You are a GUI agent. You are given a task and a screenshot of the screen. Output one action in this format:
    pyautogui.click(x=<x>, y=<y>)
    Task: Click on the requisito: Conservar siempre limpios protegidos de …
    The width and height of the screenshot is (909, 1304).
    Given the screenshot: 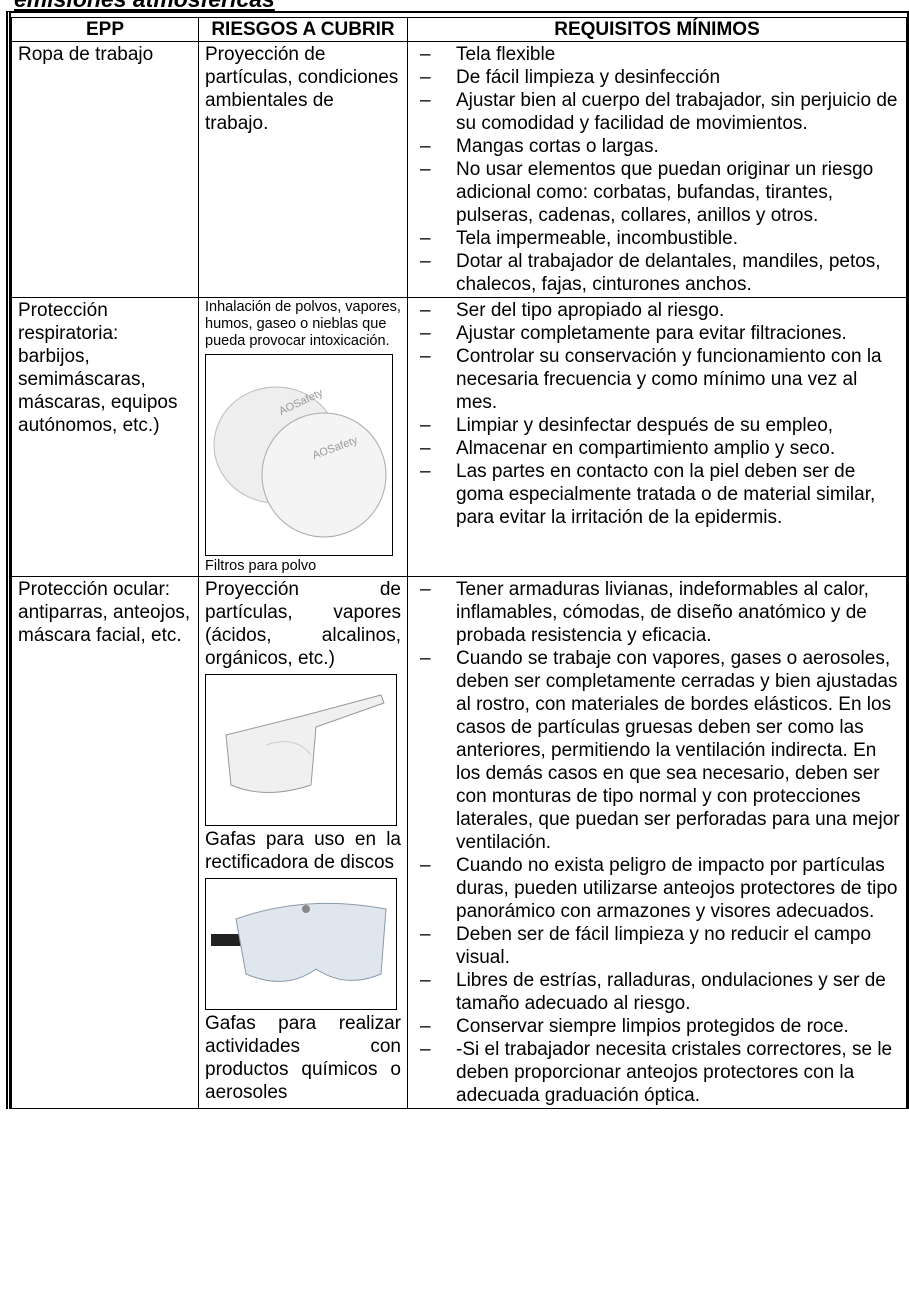 What is the action you would take?
    pyautogui.click(x=657, y=1026)
    